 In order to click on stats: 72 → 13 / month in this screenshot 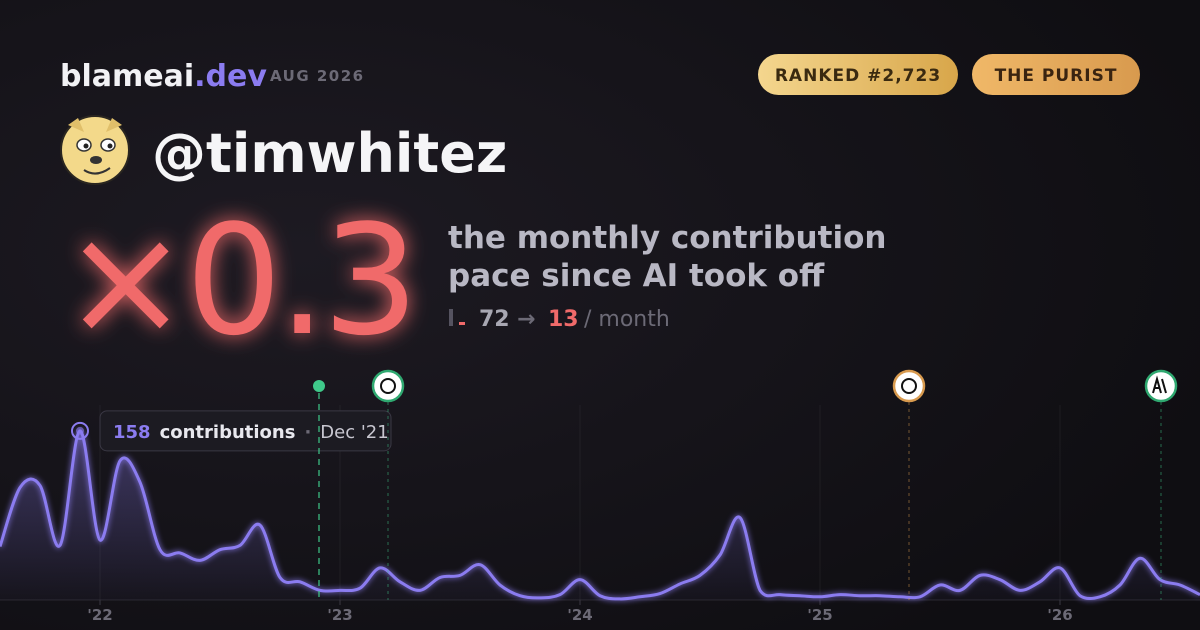, I will do `click(574, 319)`.